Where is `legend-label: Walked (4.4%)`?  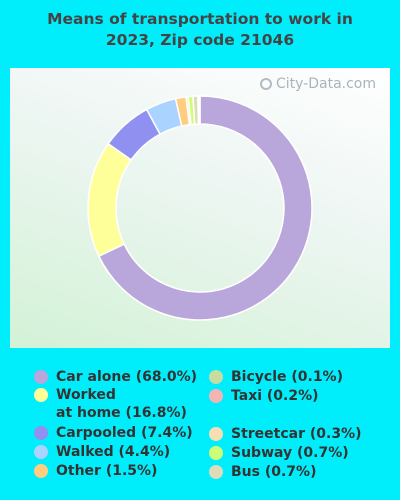 legend-label: Walked (4.4%) is located at coordinates (113, 452).